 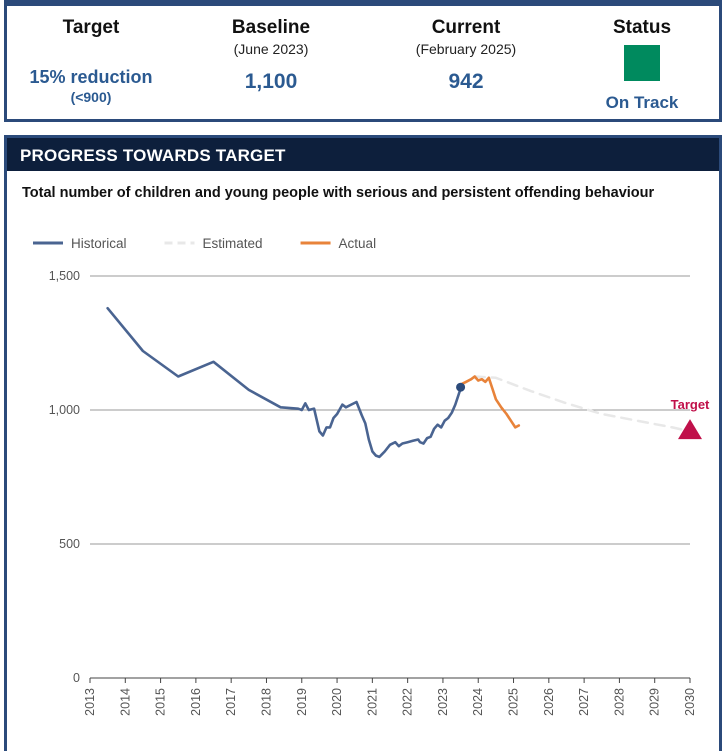 I want to click on status-indicator, so click(x=642, y=63).